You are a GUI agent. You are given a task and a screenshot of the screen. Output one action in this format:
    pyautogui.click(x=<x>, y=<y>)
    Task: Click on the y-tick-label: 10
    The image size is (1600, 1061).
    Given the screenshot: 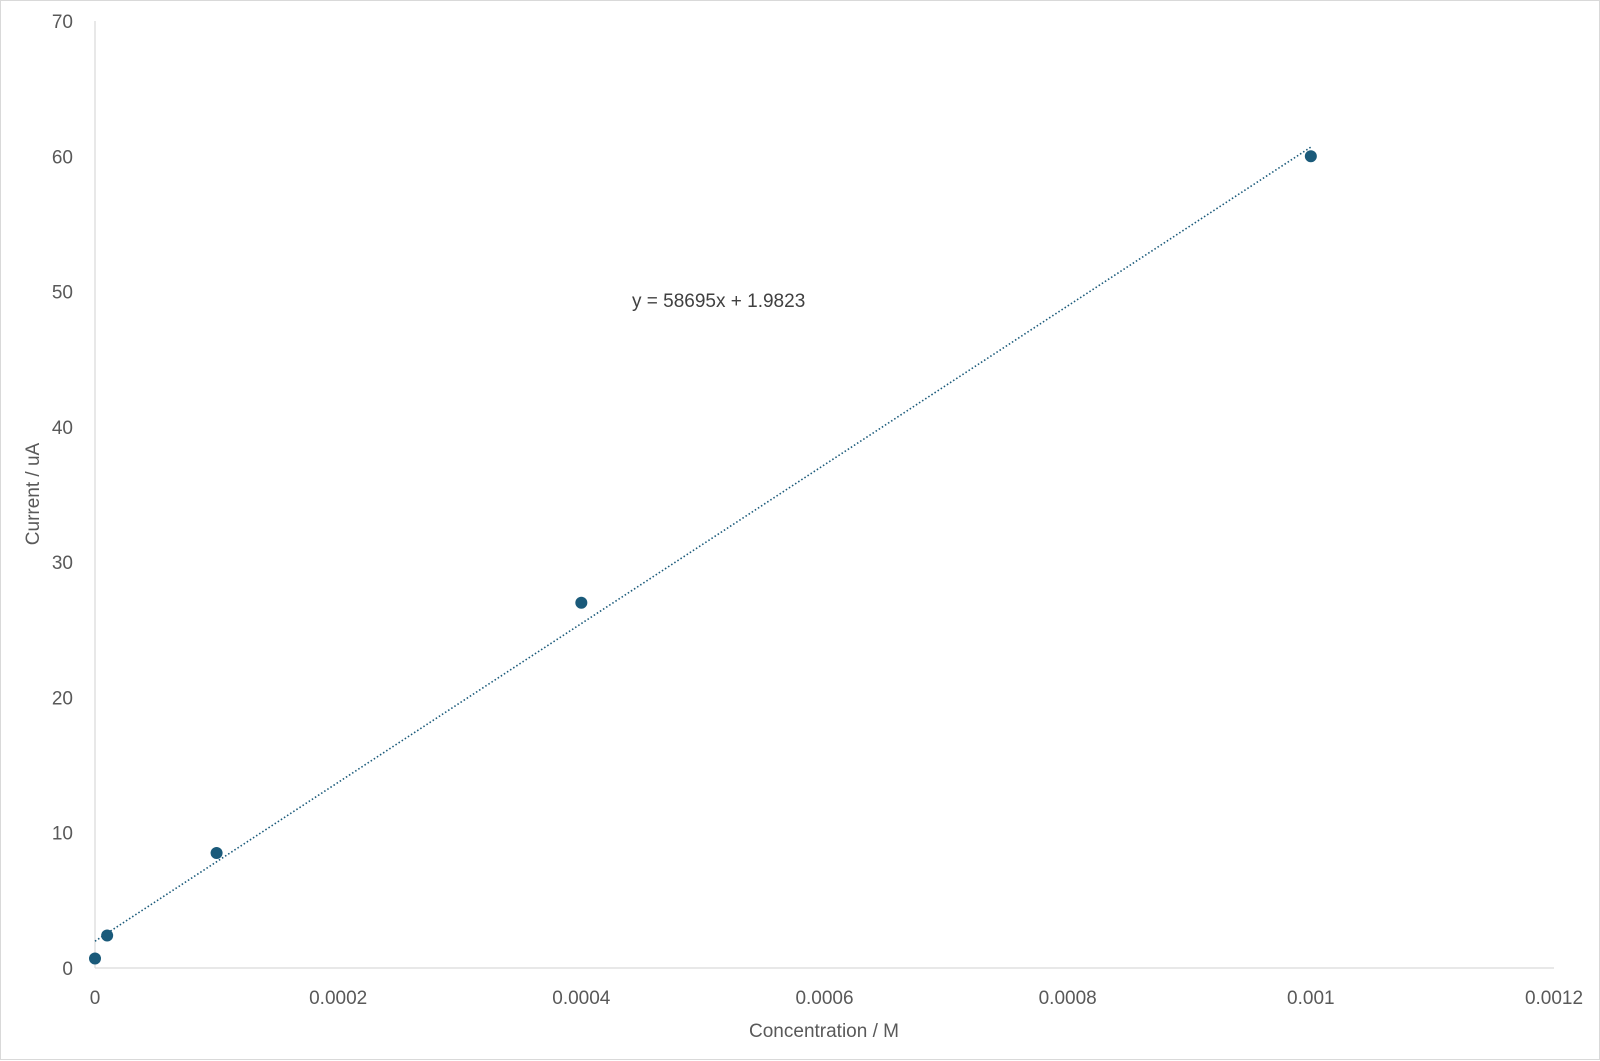 What is the action you would take?
    pyautogui.click(x=62, y=834)
    